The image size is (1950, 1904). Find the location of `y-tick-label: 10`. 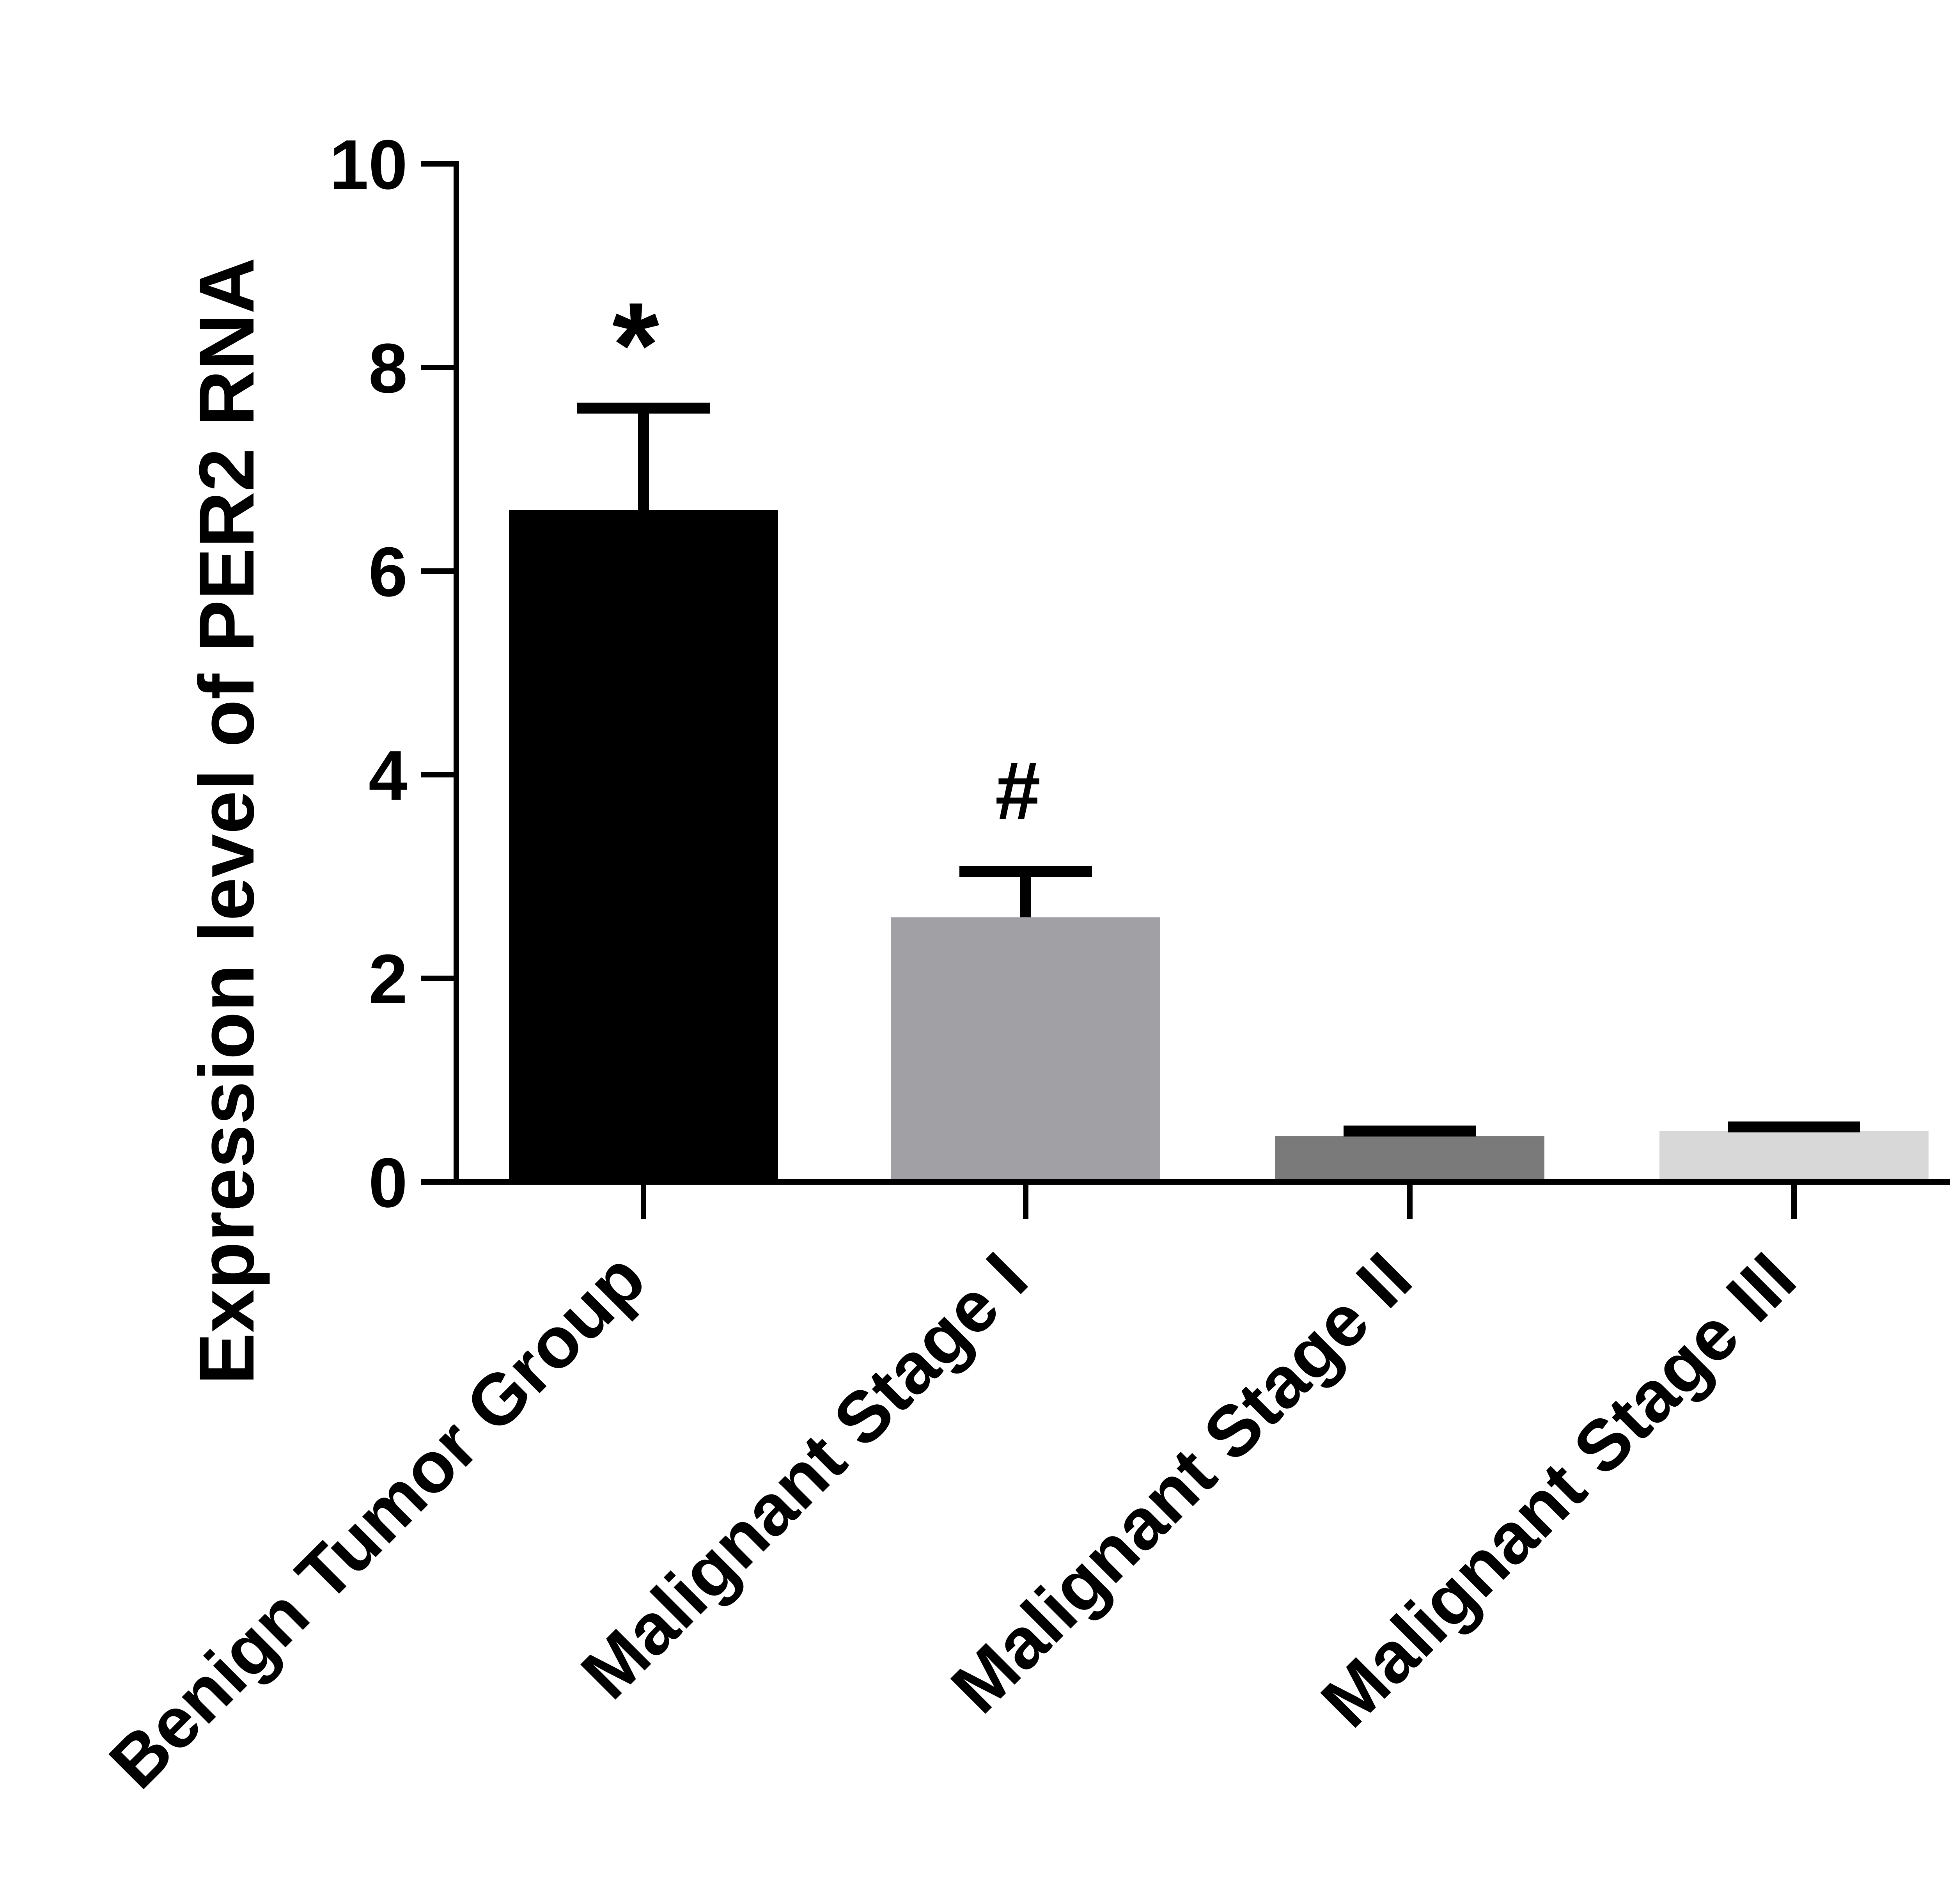

y-tick-label: 10 is located at coordinates (369, 165).